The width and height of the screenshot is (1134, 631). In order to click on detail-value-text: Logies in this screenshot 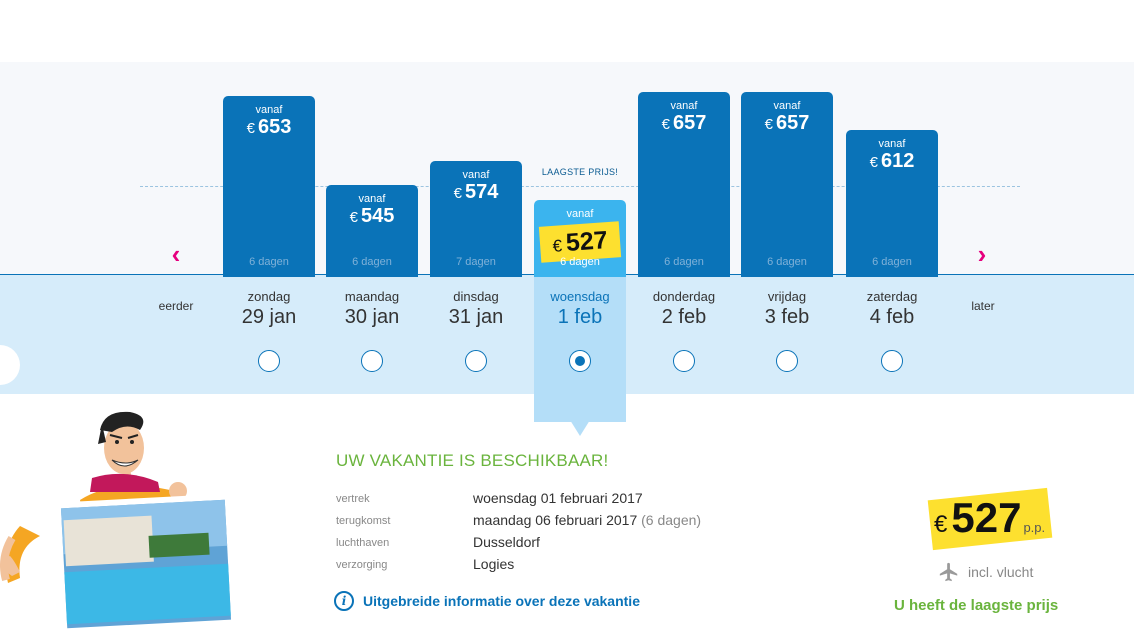, I will do `click(494, 564)`.